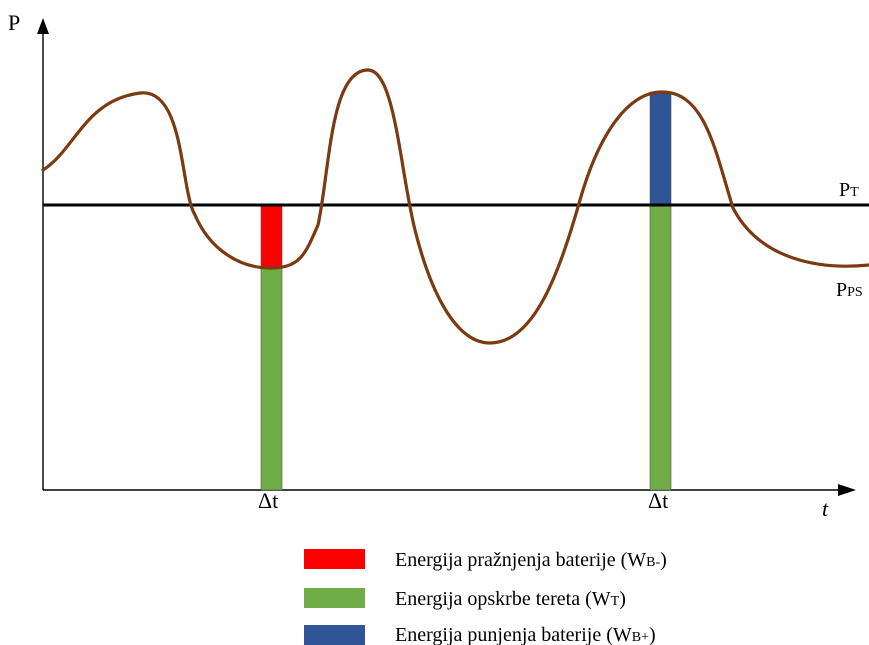  Describe the element at coordinates (531, 560) in the screenshot. I see `legend-label-discharge: Energija pražnjenja baterije (WB-)` at that location.